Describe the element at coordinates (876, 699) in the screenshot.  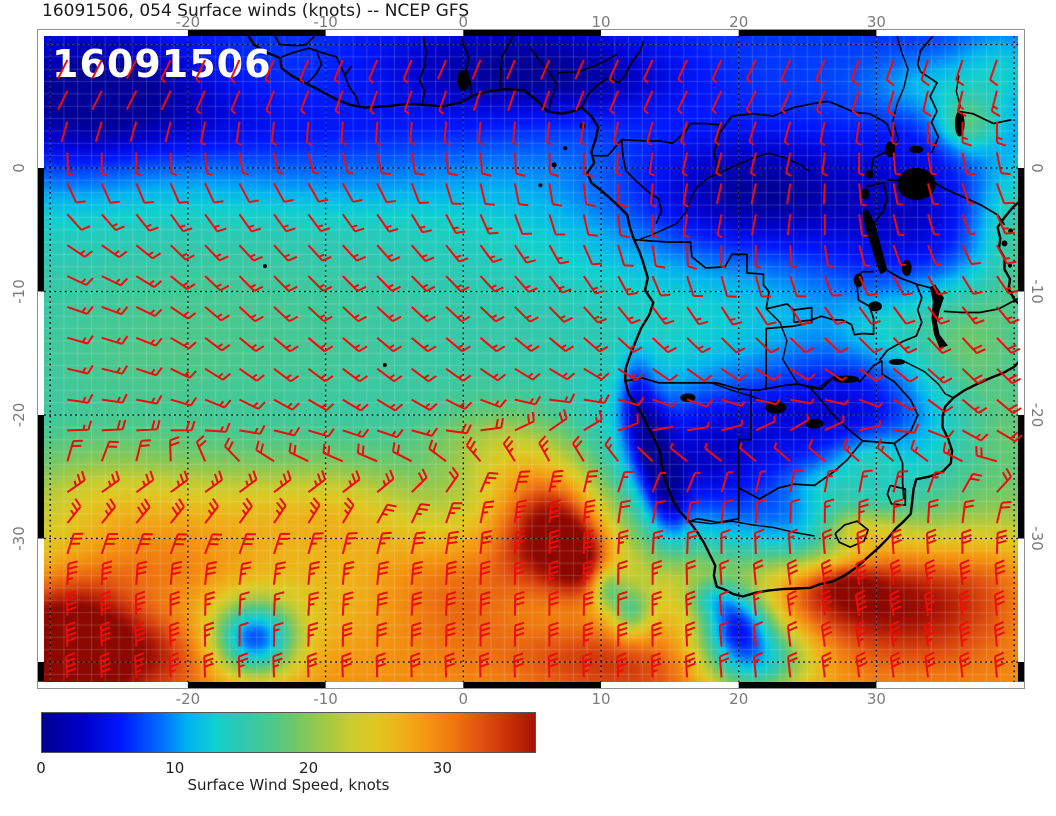
I see `lon-tick-label-bottom: 30` at that location.